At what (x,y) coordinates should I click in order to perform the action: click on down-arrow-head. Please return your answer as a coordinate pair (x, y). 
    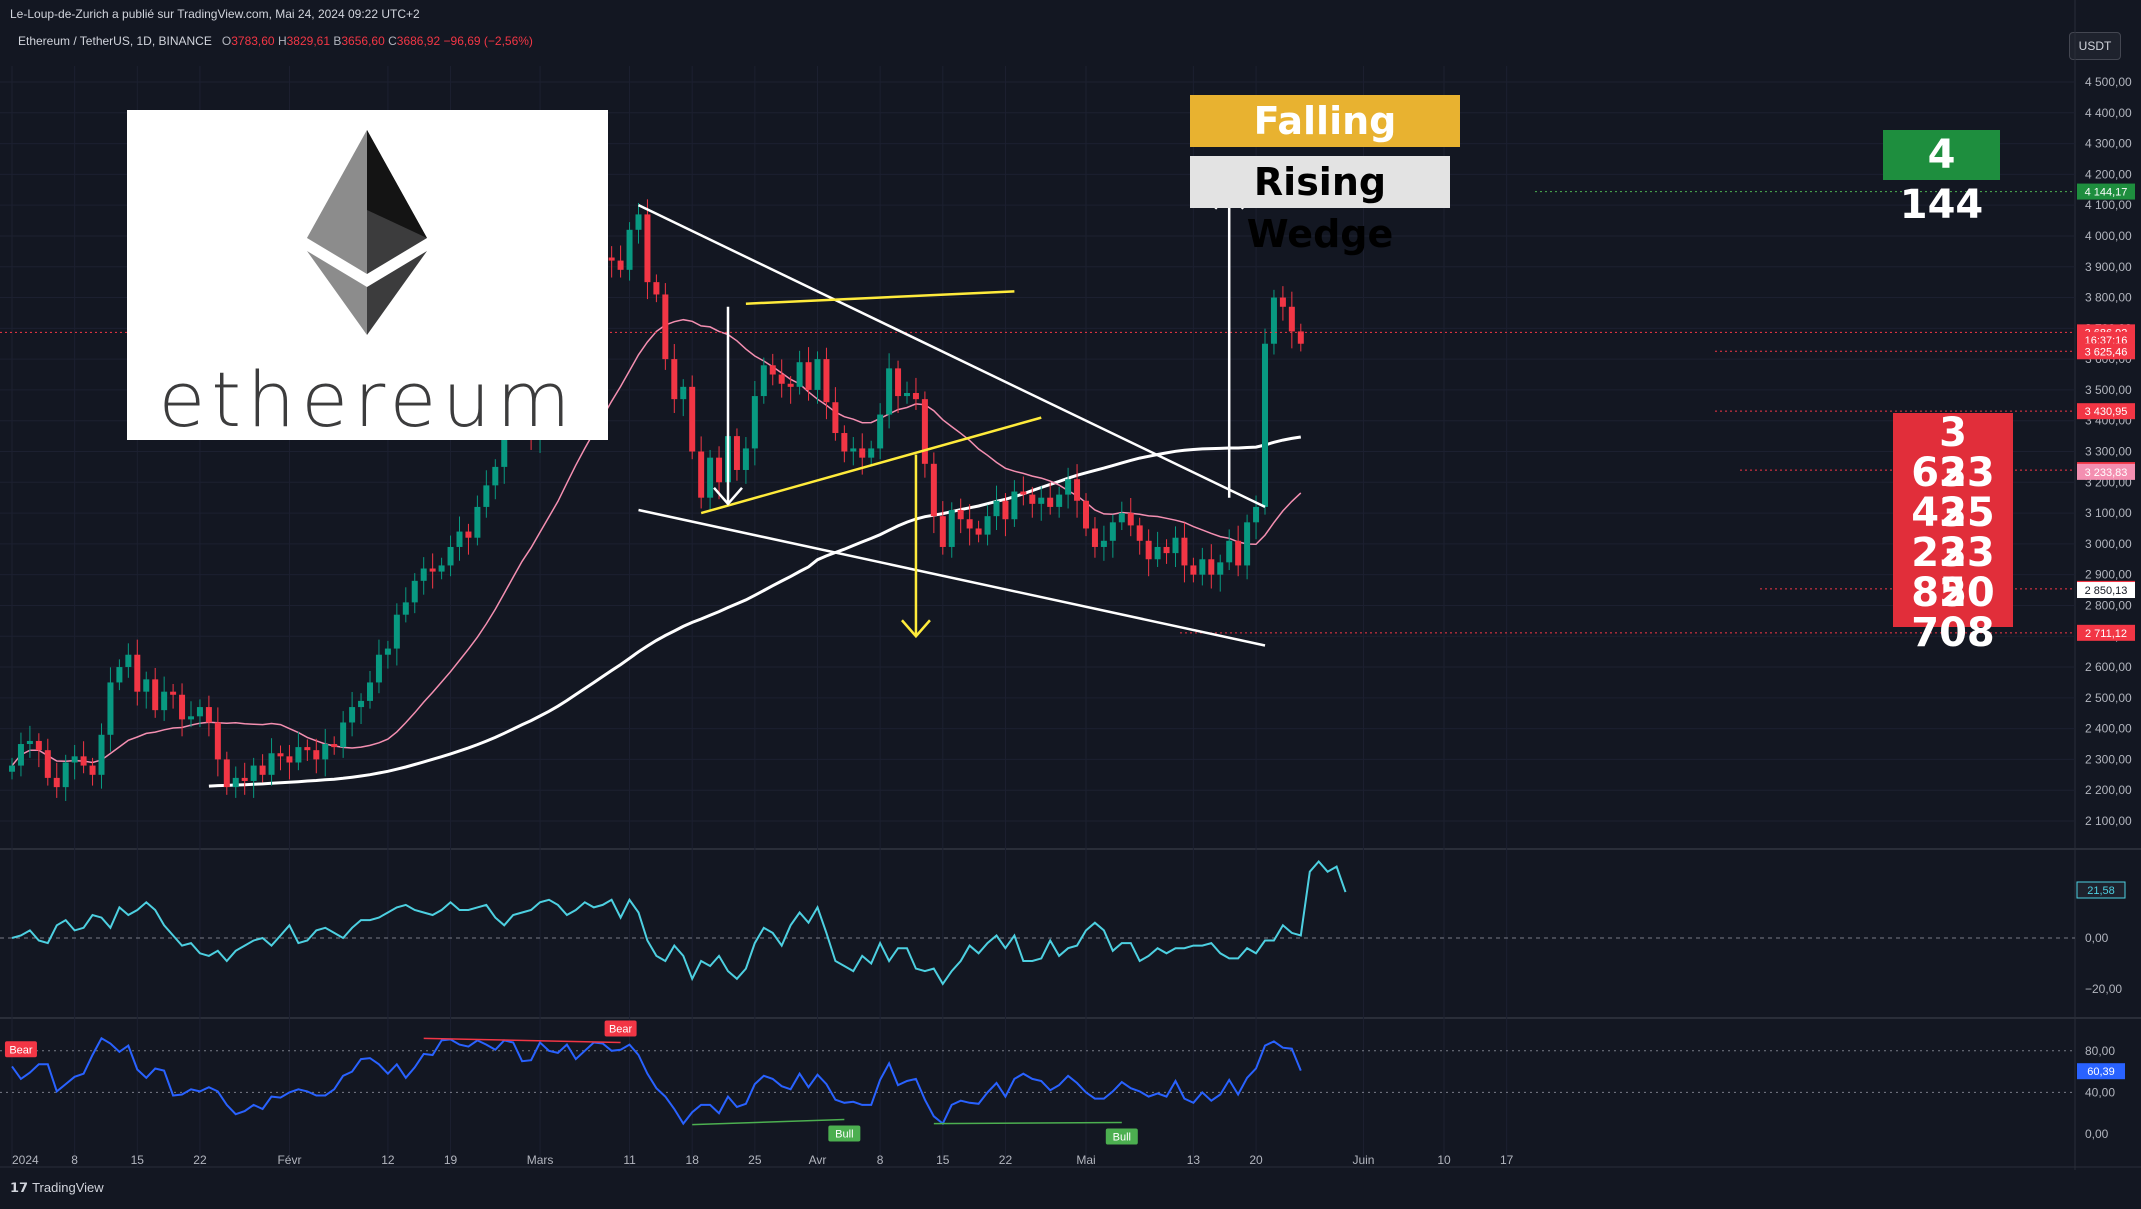
    Looking at the image, I should click on (728, 496).